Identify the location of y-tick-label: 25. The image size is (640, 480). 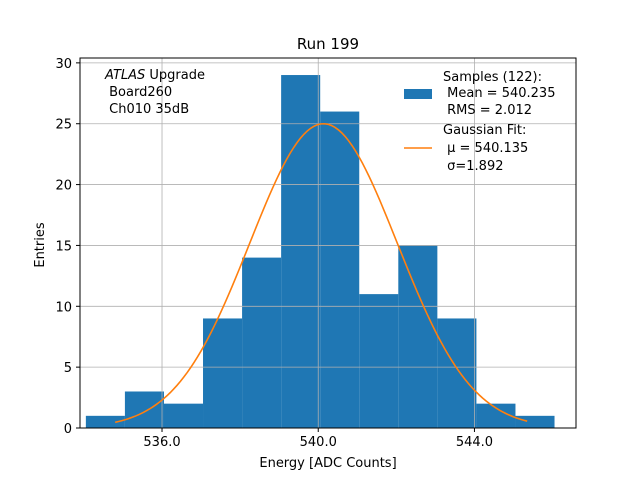
(63, 125).